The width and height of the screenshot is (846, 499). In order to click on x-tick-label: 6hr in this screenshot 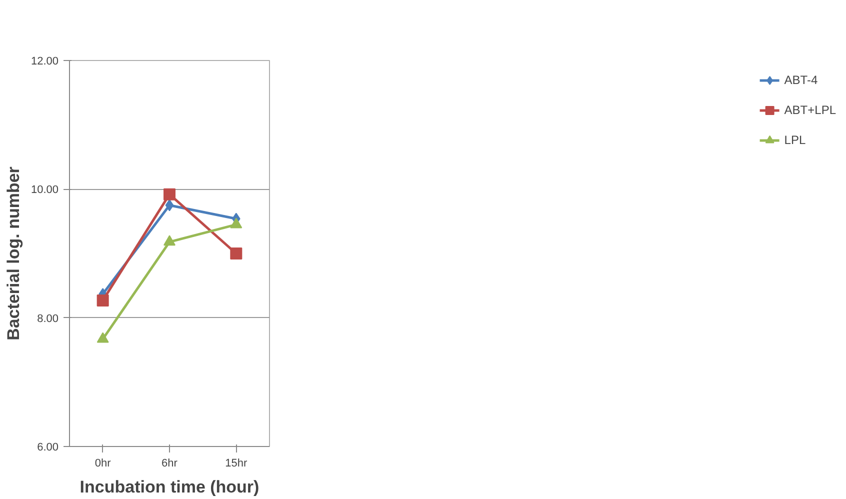, I will do `click(170, 464)`.